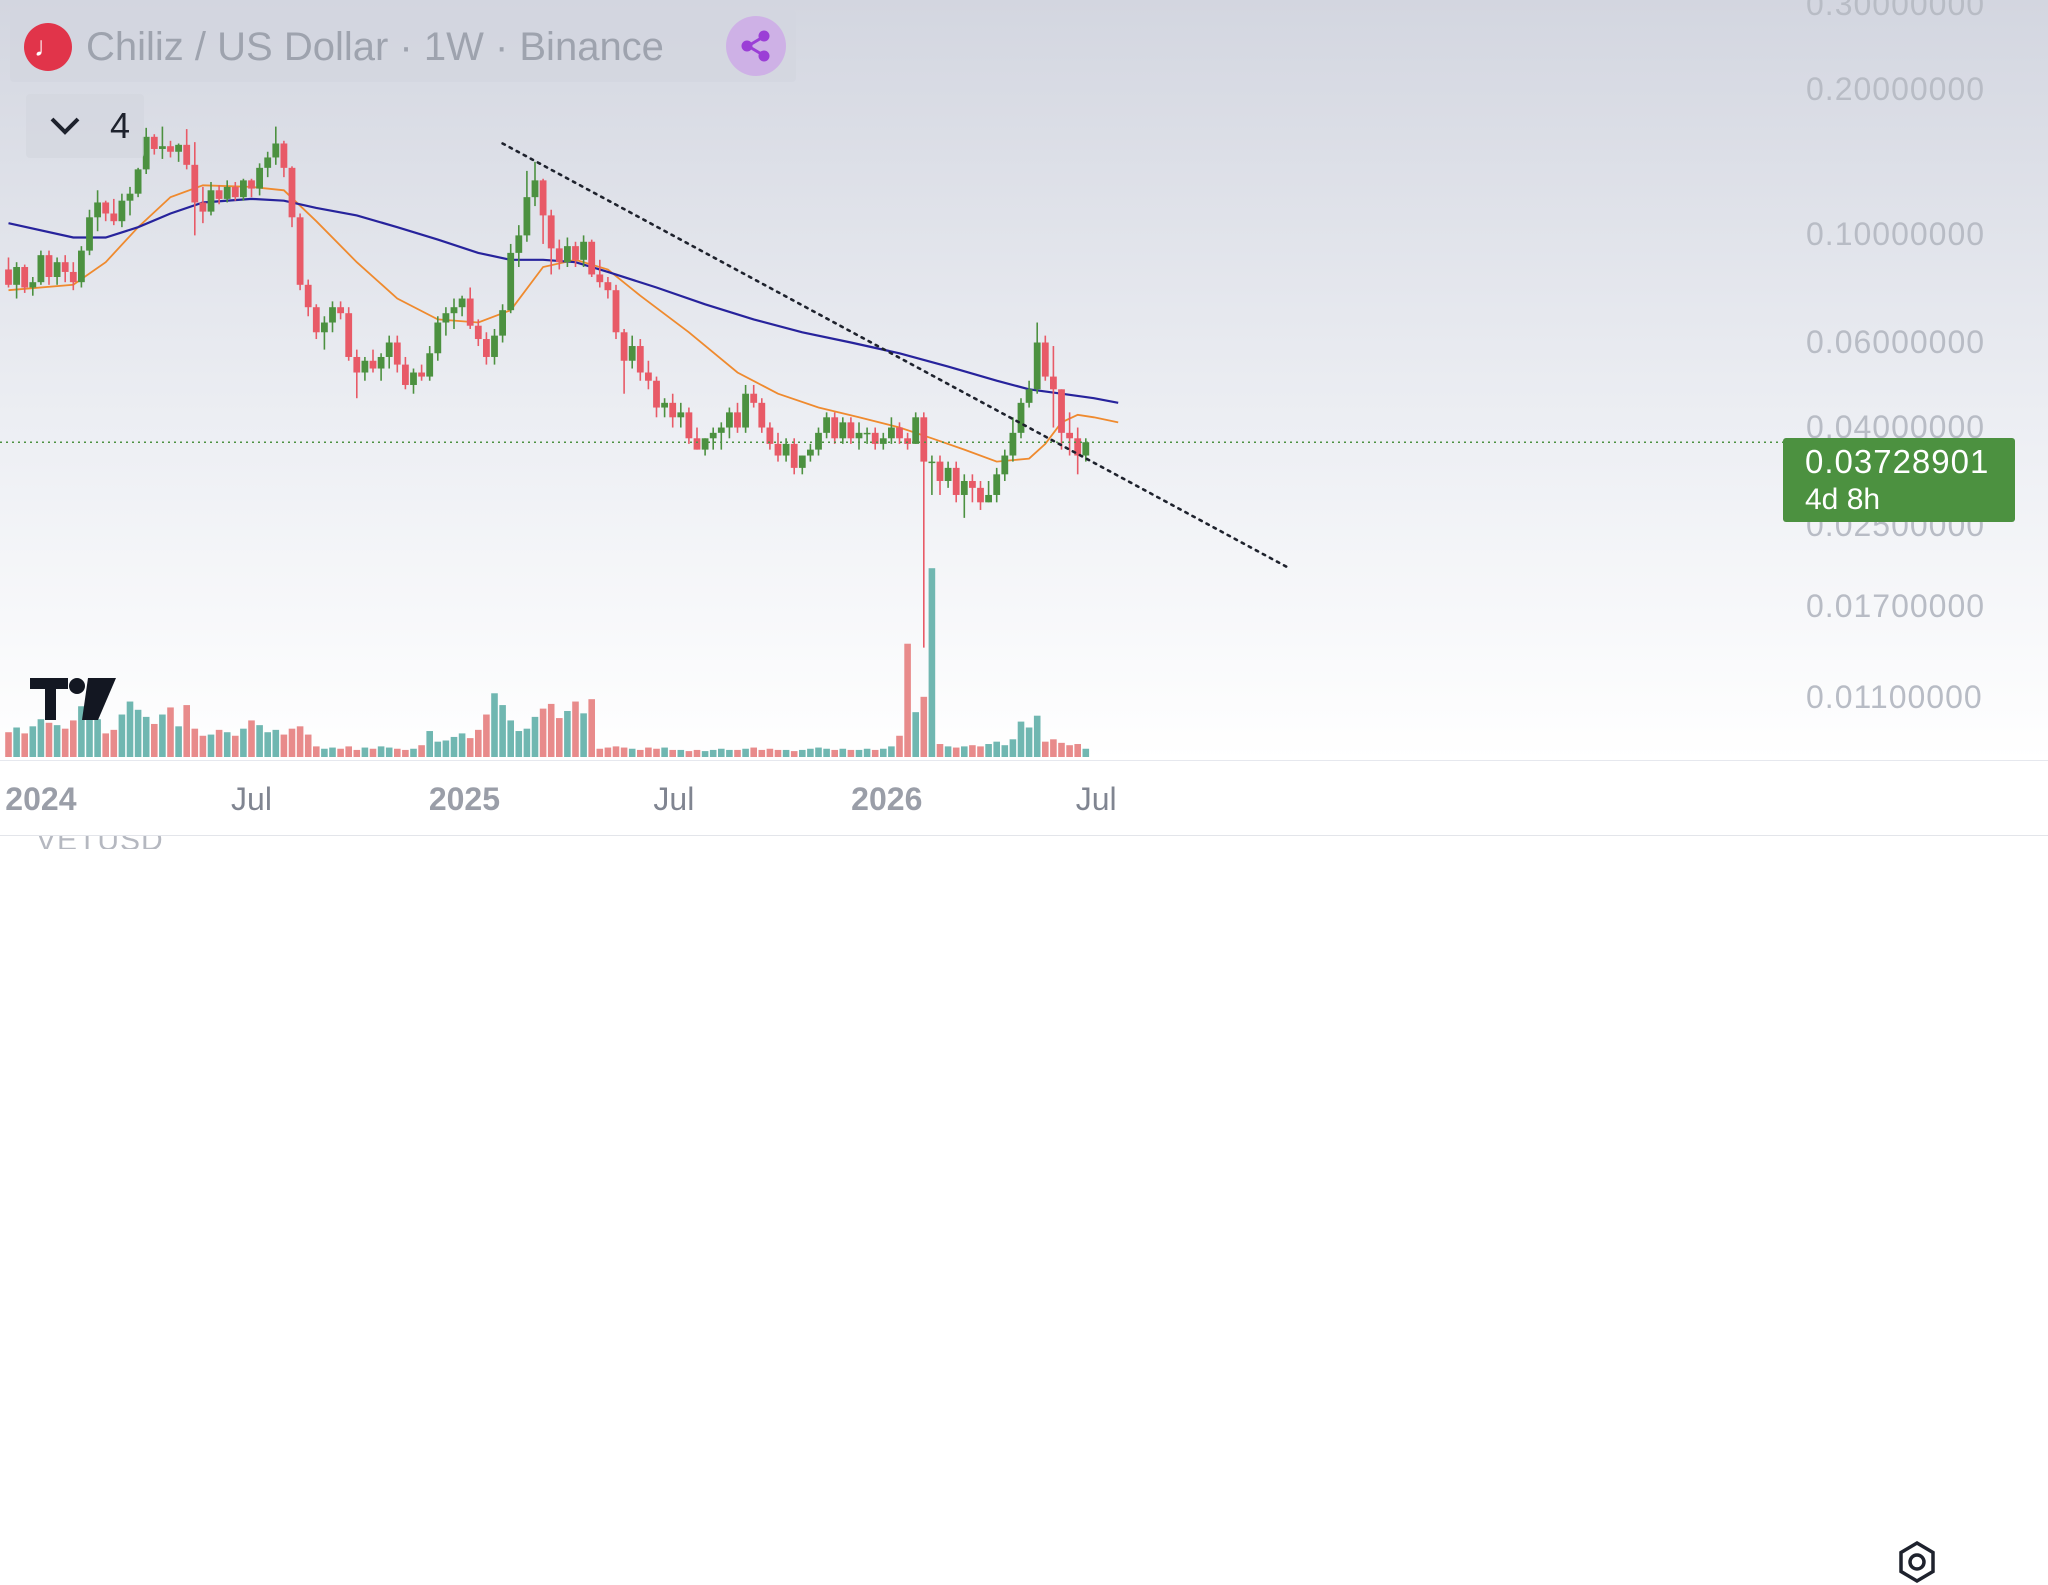 The height and width of the screenshot is (1585, 2048). I want to click on symbol-header: ♩ Chiliz / US Dollar · 1W · Binance, so click(403, 46).